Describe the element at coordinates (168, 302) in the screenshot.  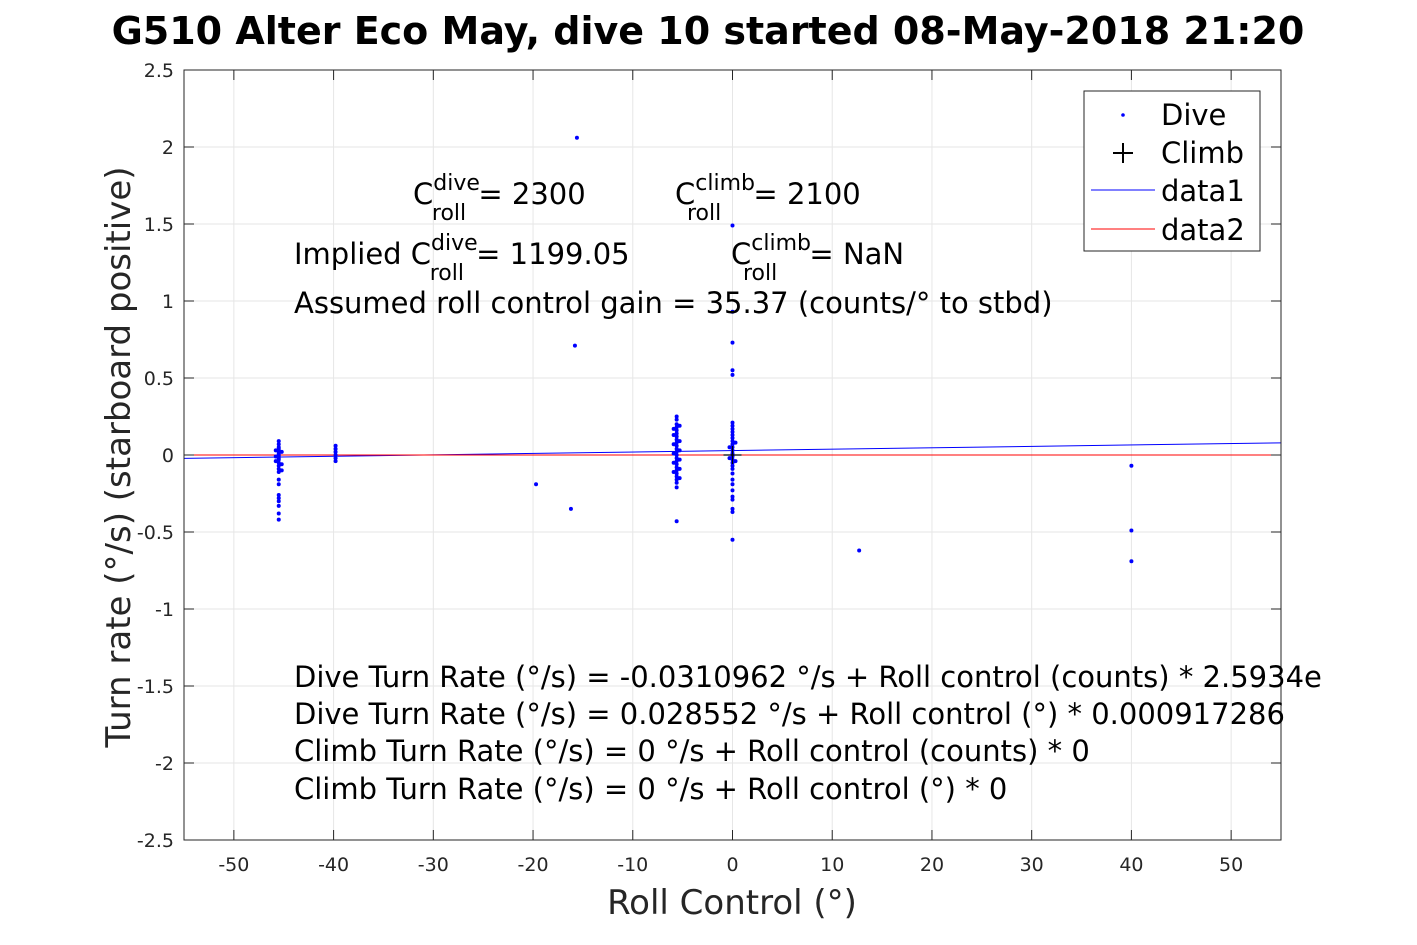
I see `y-tick-label: 1` at that location.